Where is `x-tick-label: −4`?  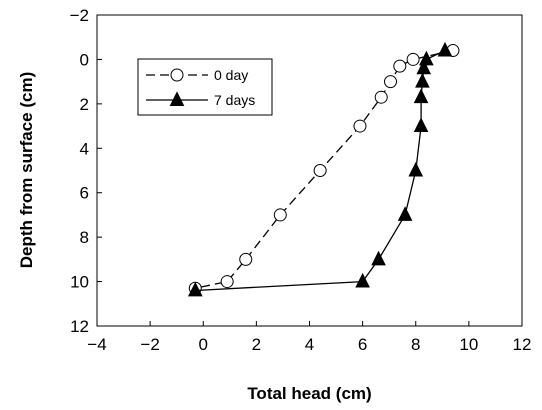
x-tick-label: −4 is located at coordinates (96, 344).